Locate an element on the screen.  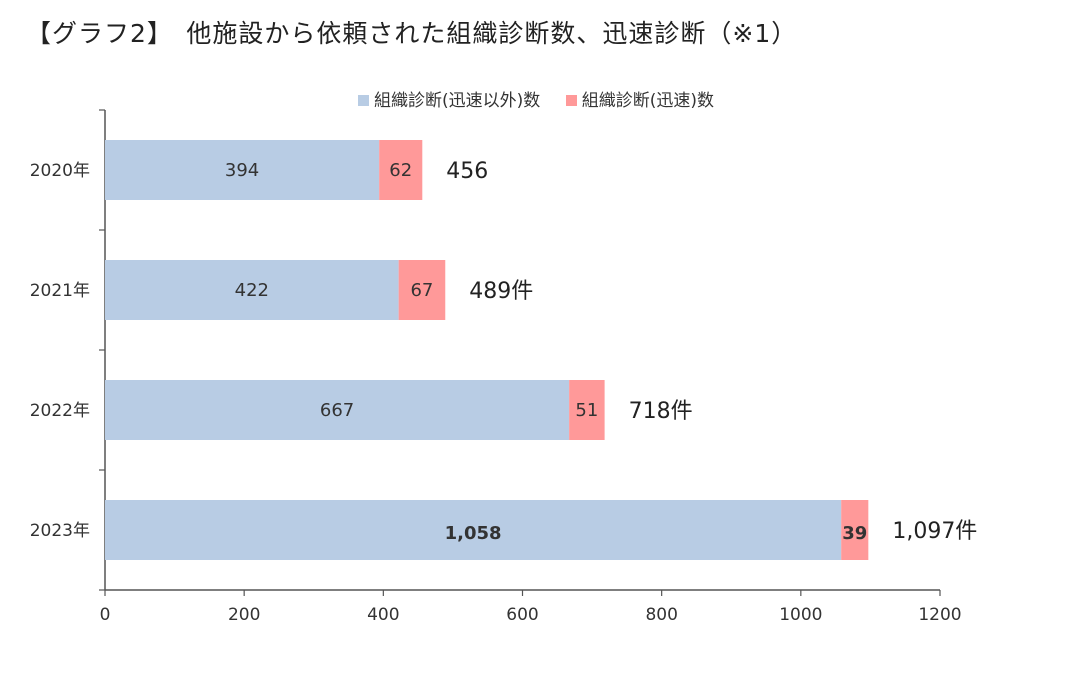
x-tick-label: 0 is located at coordinates (105, 615).